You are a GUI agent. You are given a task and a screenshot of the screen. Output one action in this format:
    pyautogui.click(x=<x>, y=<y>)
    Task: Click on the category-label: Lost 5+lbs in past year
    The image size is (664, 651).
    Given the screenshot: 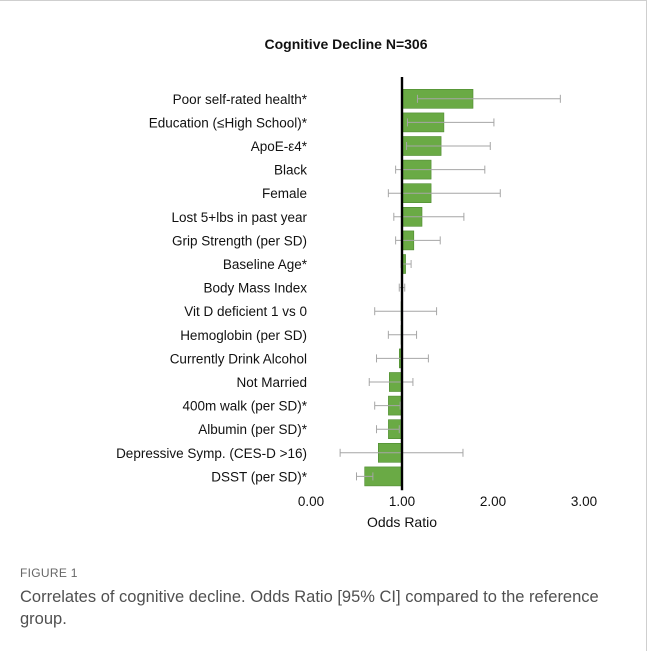 What is the action you would take?
    pyautogui.click(x=240, y=217)
    